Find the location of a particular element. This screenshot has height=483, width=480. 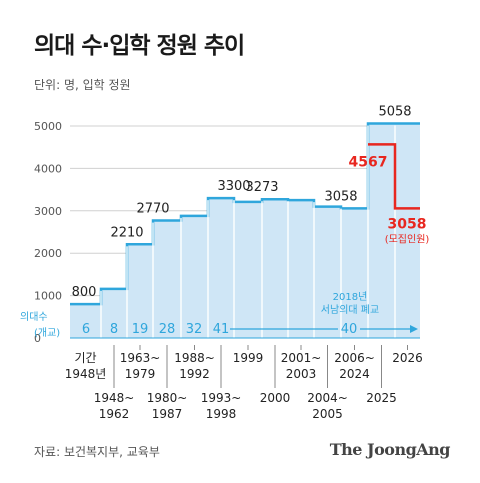

data-label: 3300 is located at coordinates (233, 186).